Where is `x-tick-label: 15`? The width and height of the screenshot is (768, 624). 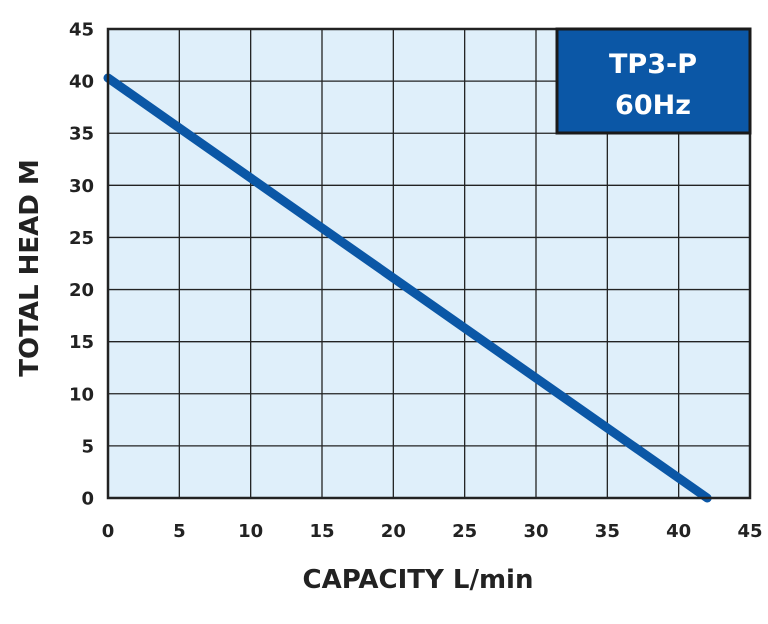 x-tick-label: 15 is located at coordinates (321, 531).